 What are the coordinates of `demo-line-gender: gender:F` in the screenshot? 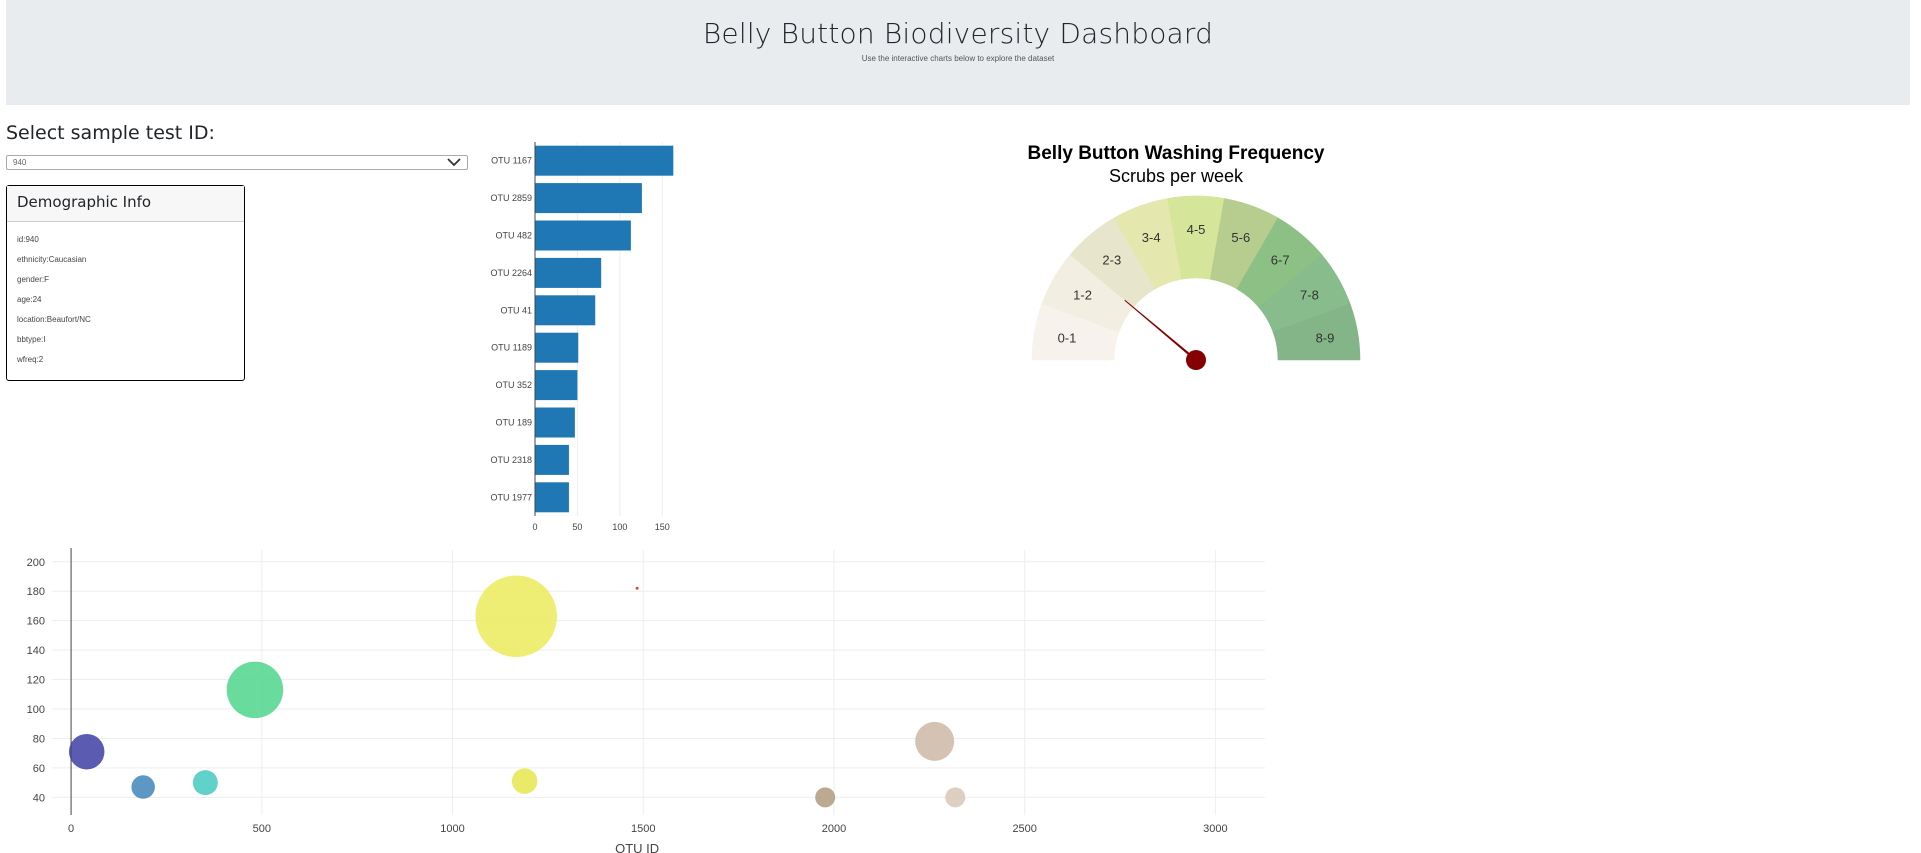 It's located at (33, 279).